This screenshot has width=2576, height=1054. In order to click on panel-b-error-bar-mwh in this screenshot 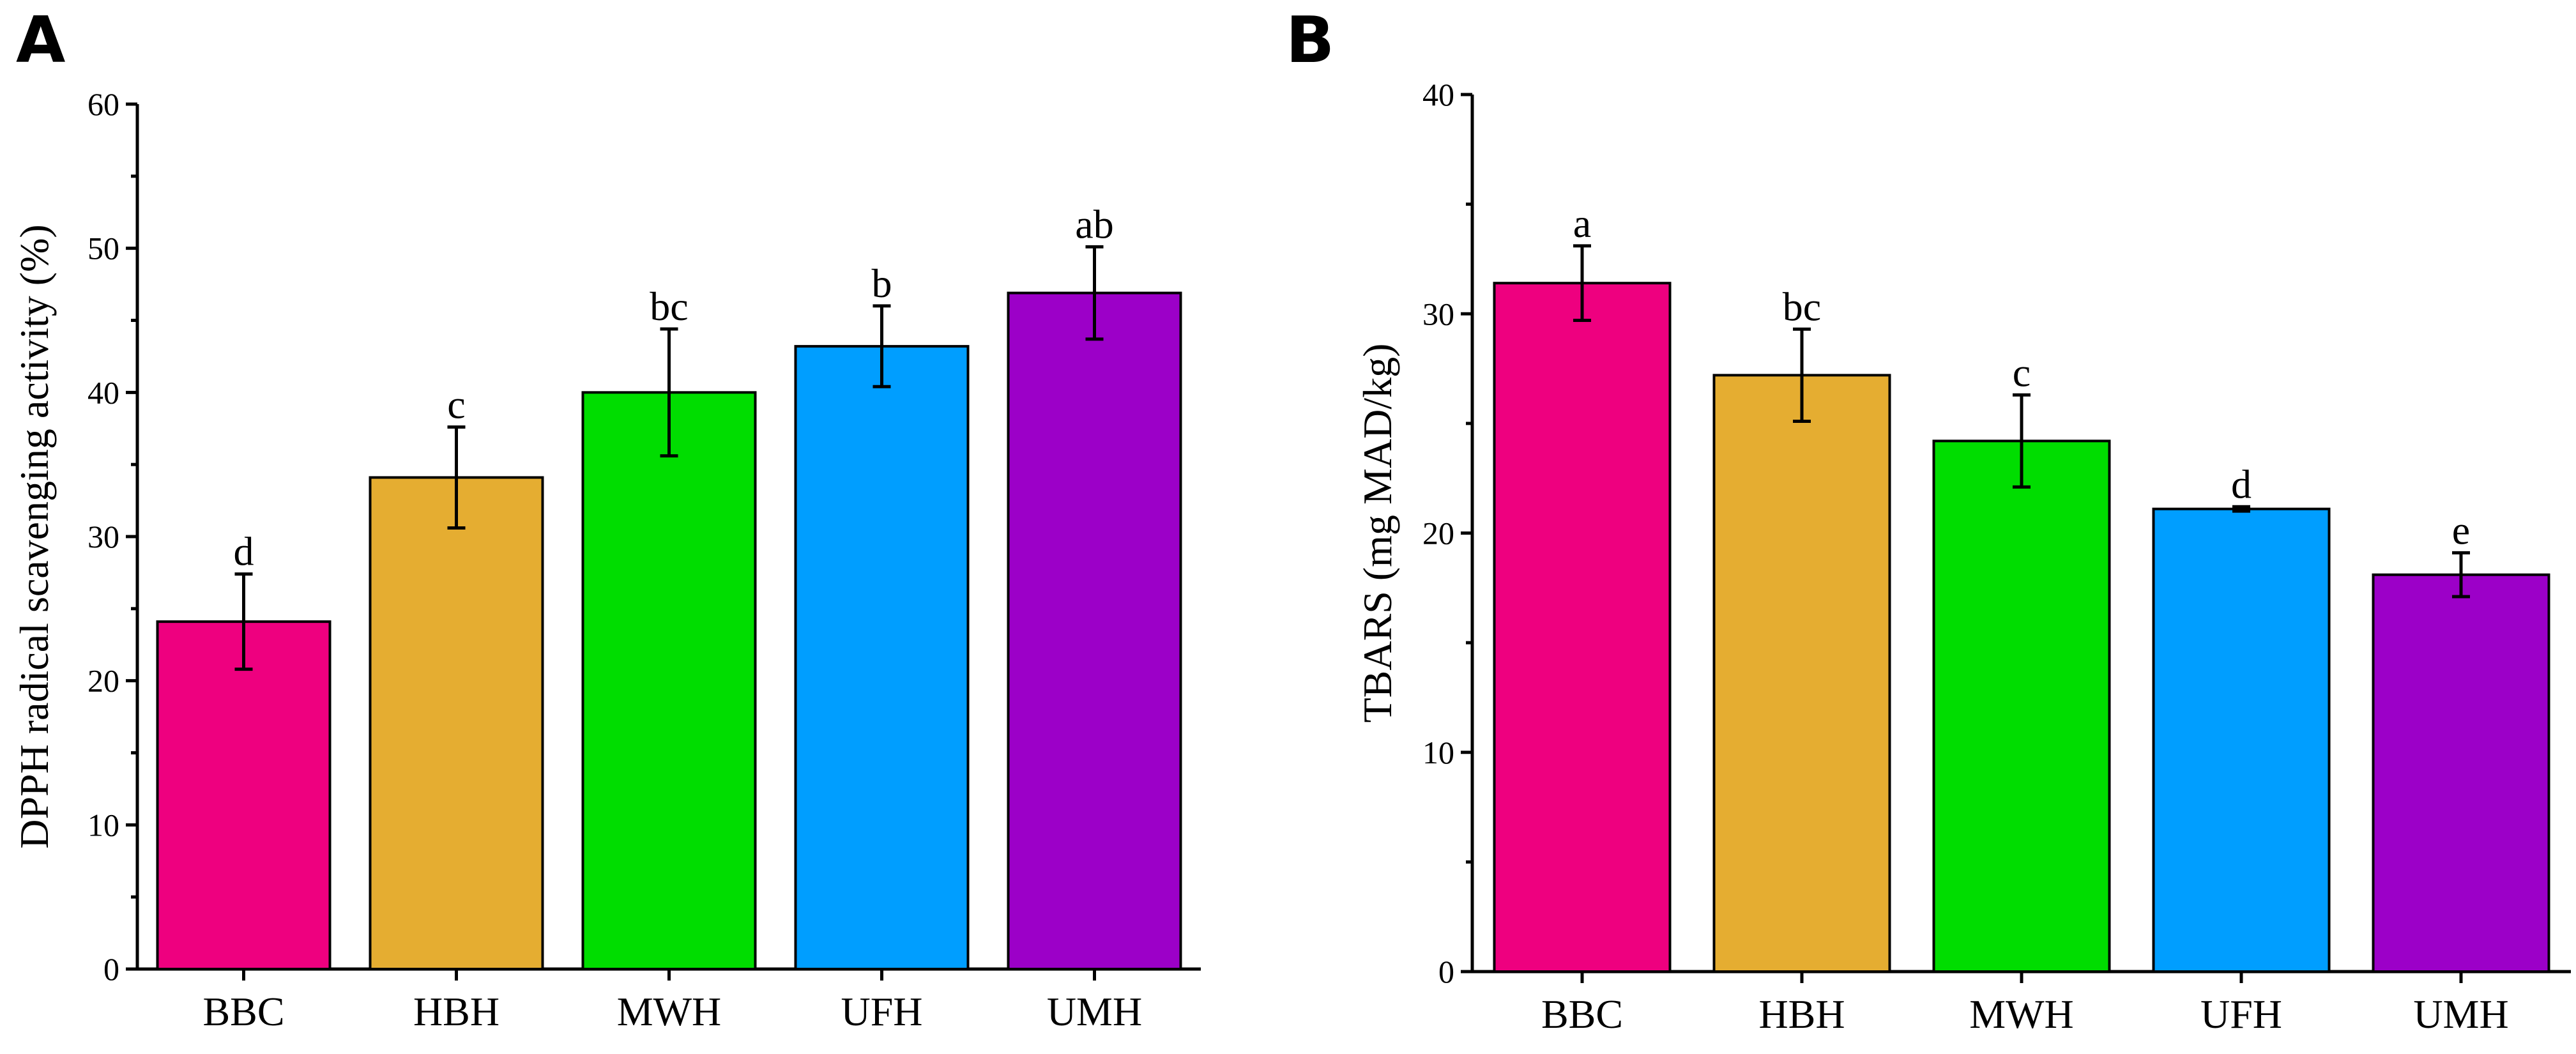, I will do `click(2022, 441)`.